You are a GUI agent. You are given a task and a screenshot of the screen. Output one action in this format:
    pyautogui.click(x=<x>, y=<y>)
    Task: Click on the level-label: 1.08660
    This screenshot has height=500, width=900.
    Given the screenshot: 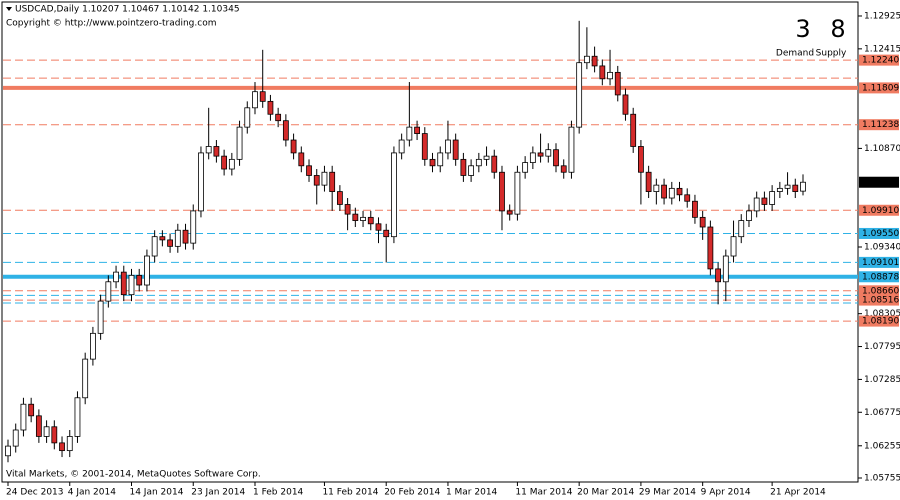 What is the action you would take?
    pyautogui.click(x=880, y=291)
    